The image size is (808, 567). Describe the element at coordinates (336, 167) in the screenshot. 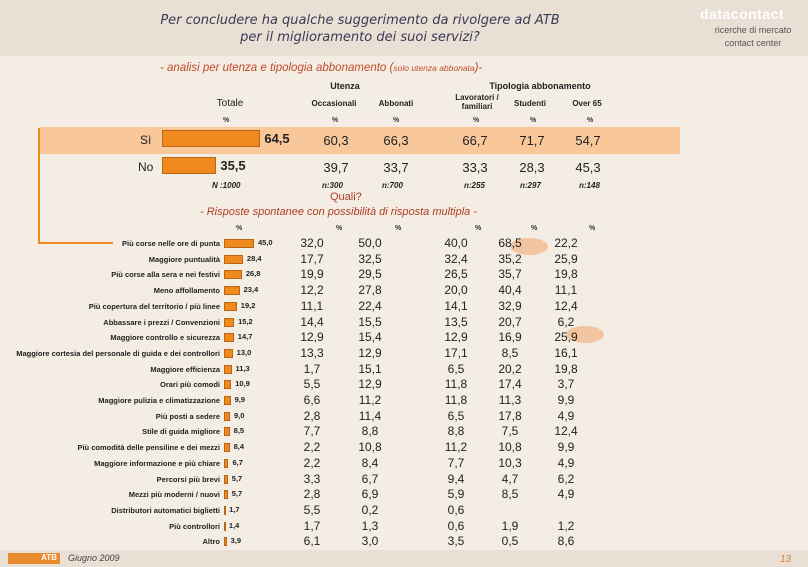

I see `cell: 39,7` at that location.